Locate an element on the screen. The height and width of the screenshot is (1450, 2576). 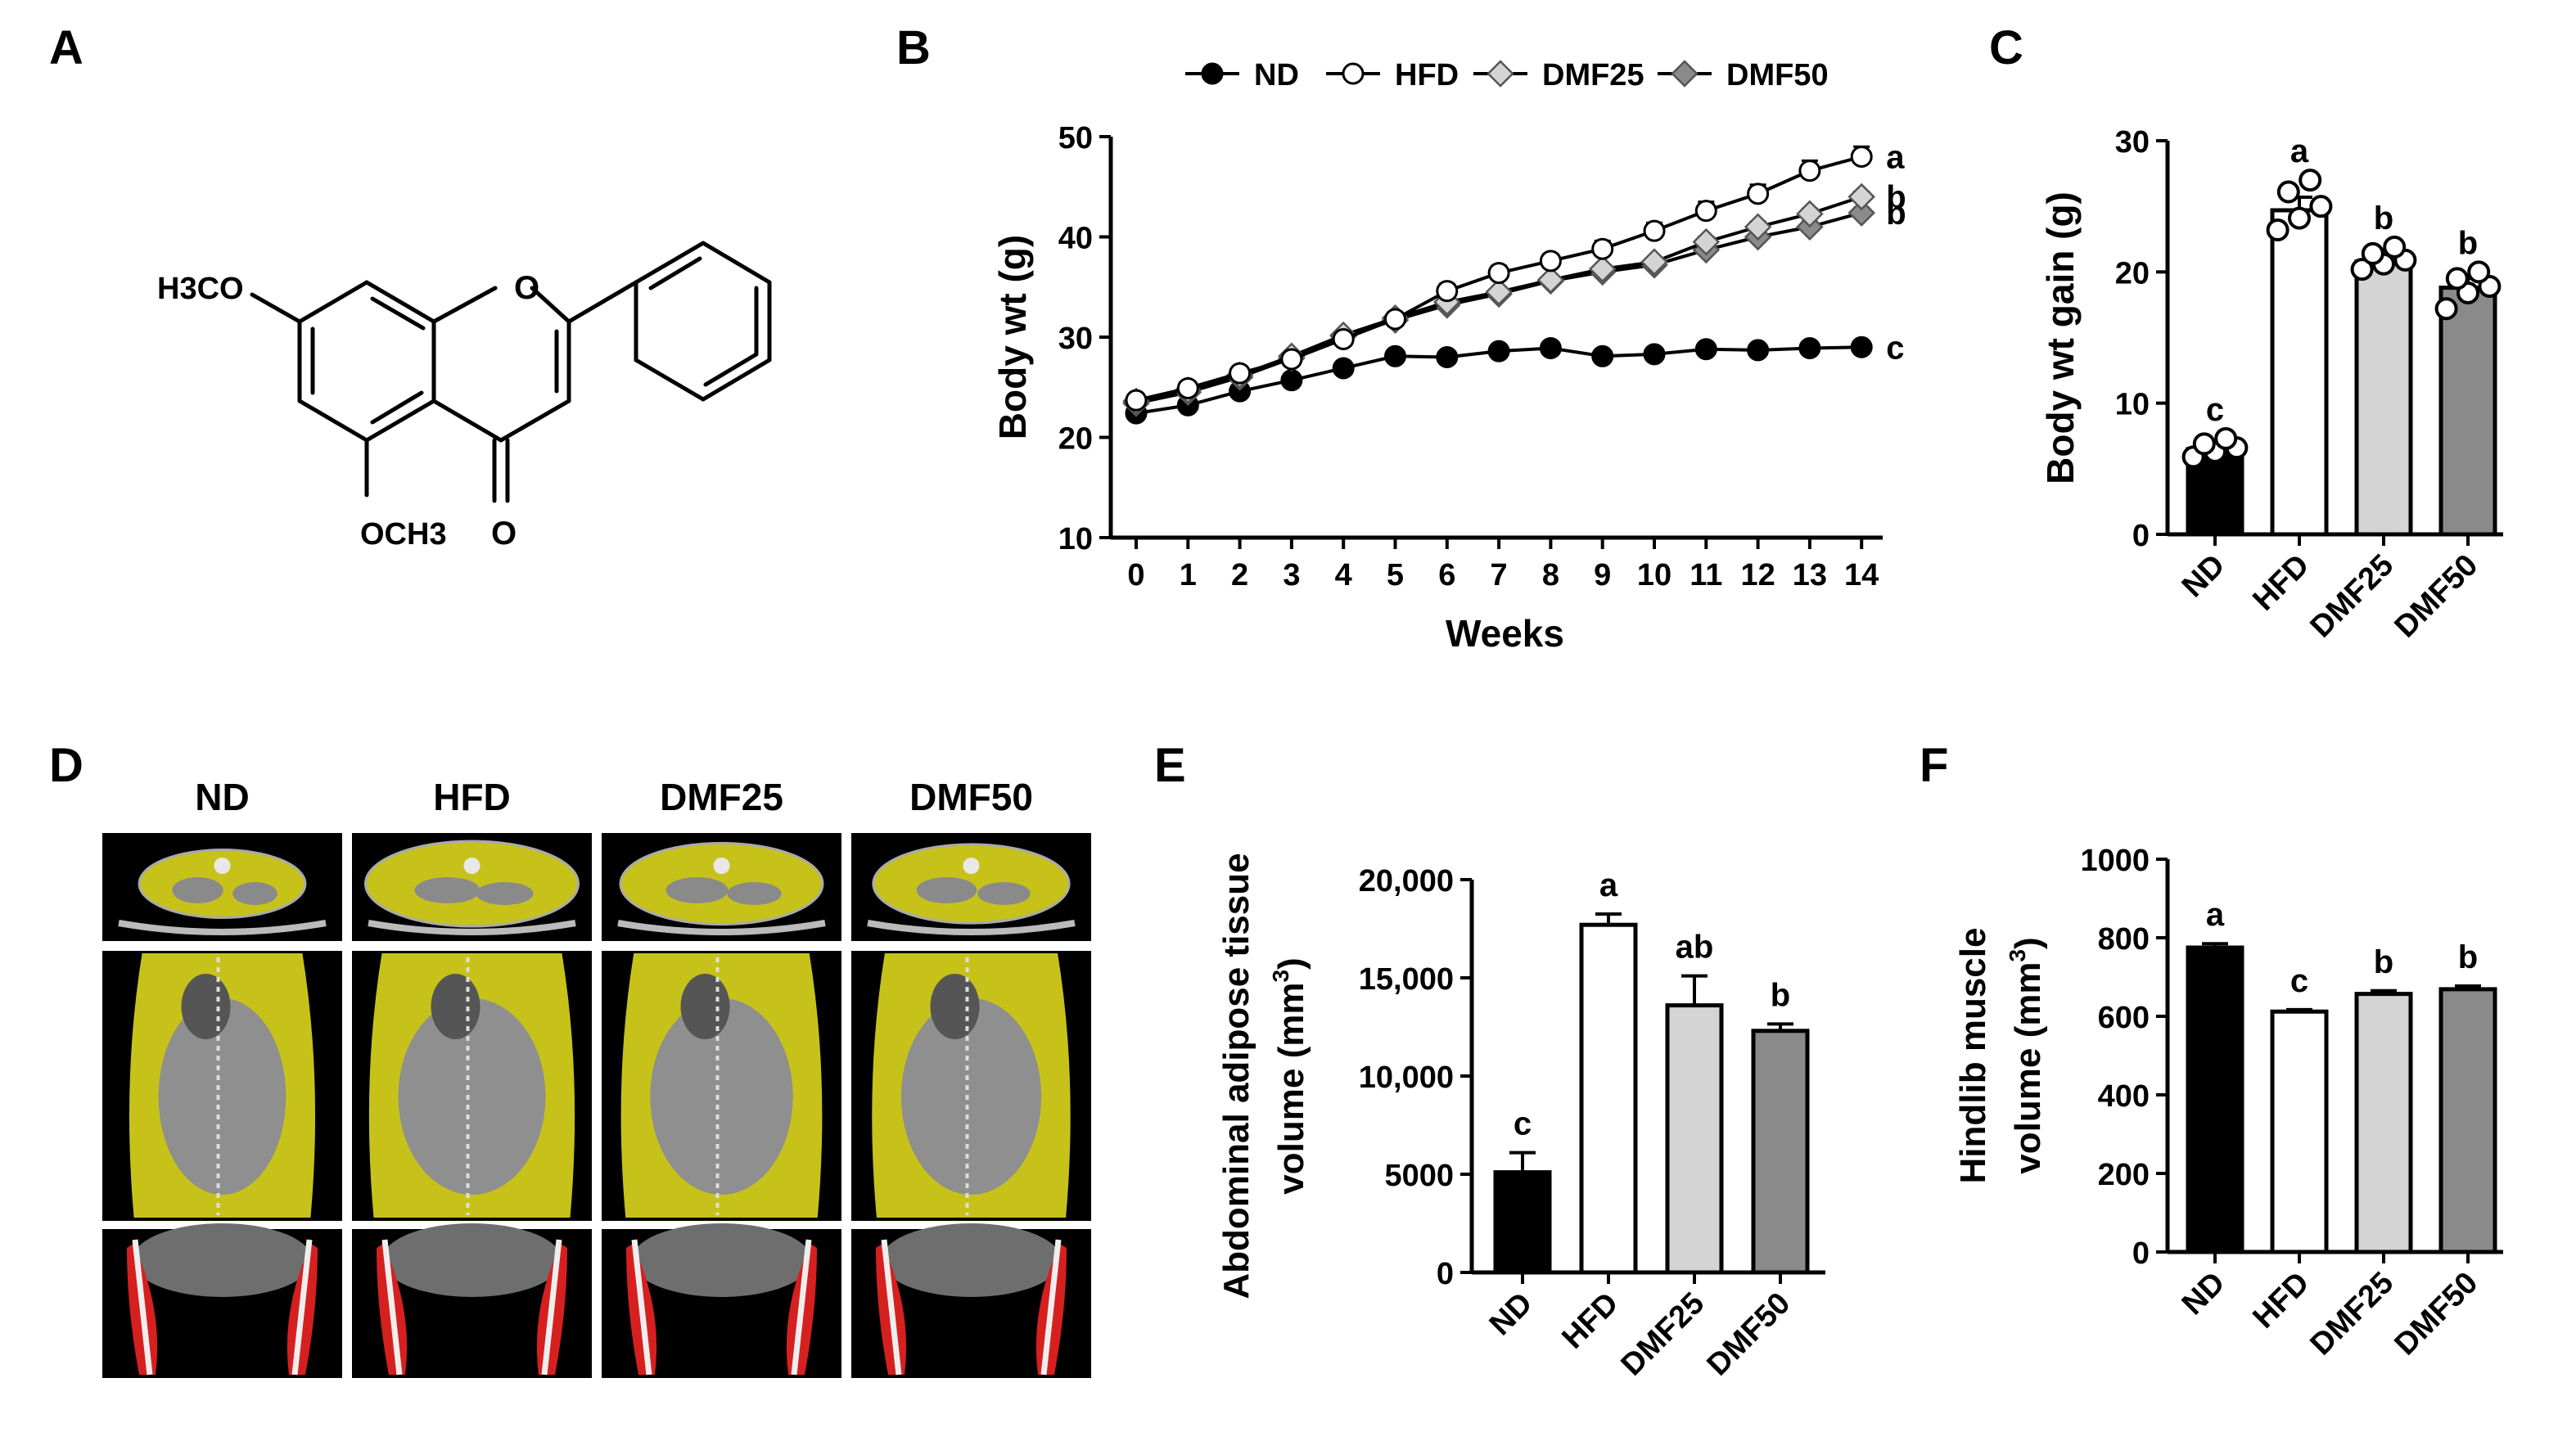
x-tick-label: 6 is located at coordinates (1446, 575).